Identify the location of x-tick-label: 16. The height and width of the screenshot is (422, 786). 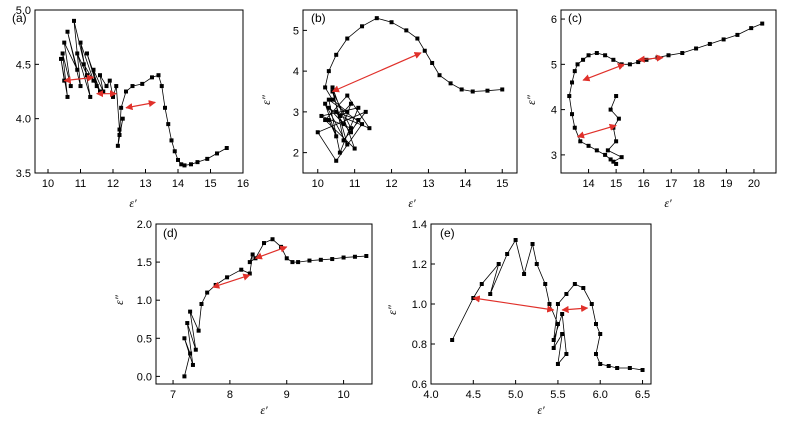
(644, 184).